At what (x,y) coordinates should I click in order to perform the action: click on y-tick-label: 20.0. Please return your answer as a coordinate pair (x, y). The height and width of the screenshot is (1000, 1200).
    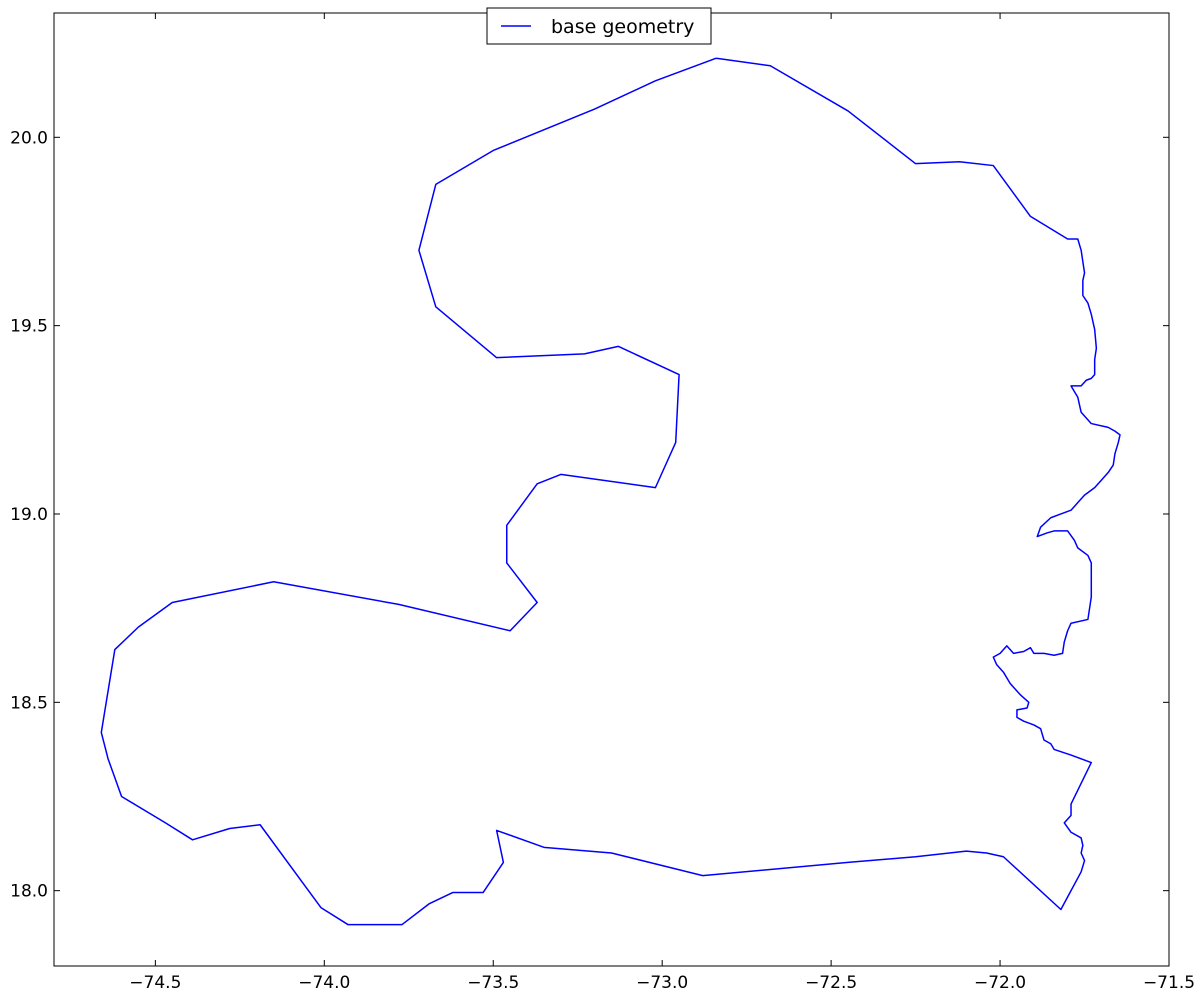
    Looking at the image, I should click on (29, 138).